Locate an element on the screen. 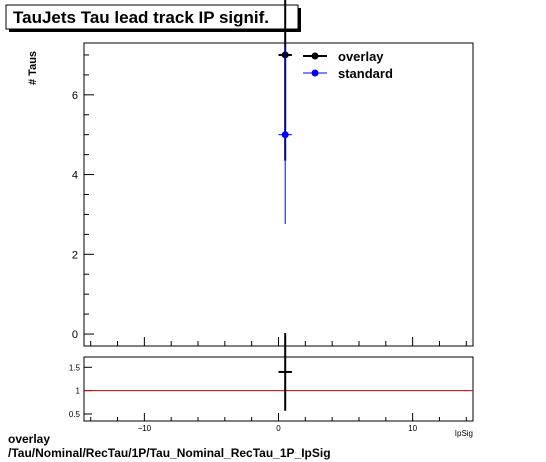 The width and height of the screenshot is (546, 462). chart-title: TauJets Tau lead track IP signif. is located at coordinates (141, 17).